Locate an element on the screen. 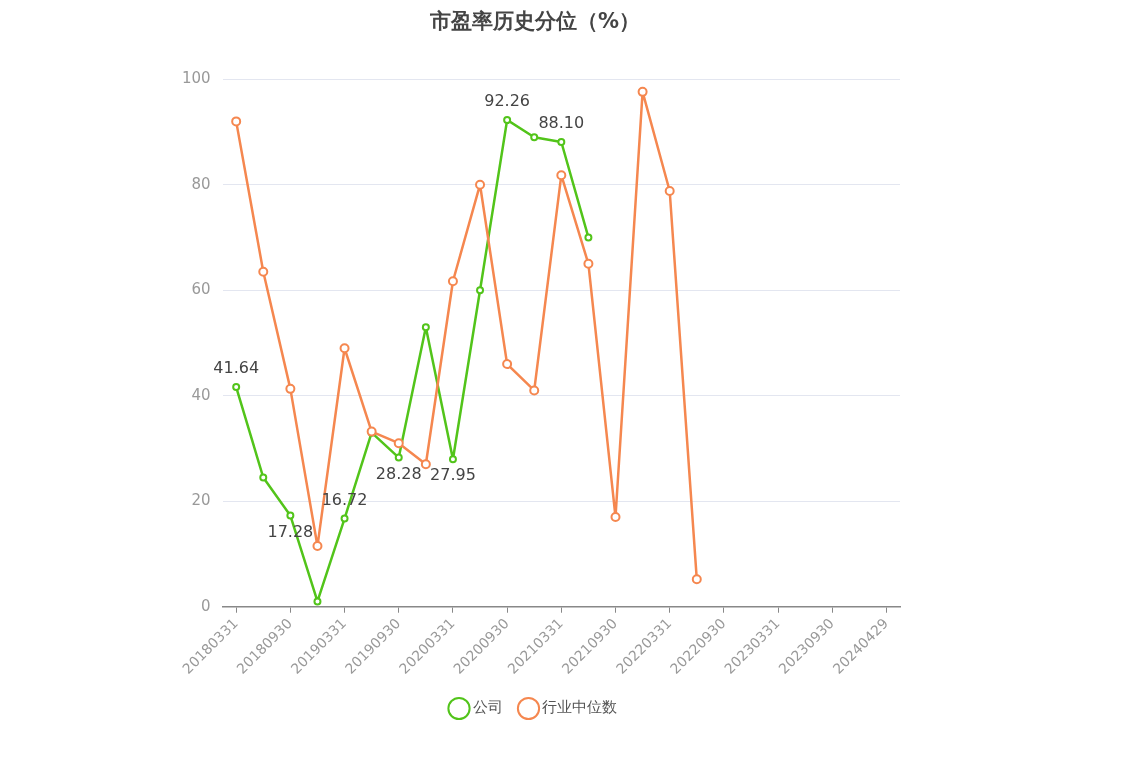 This screenshot has width=1134, height=766. data-label: 27.95 is located at coordinates (453, 475).